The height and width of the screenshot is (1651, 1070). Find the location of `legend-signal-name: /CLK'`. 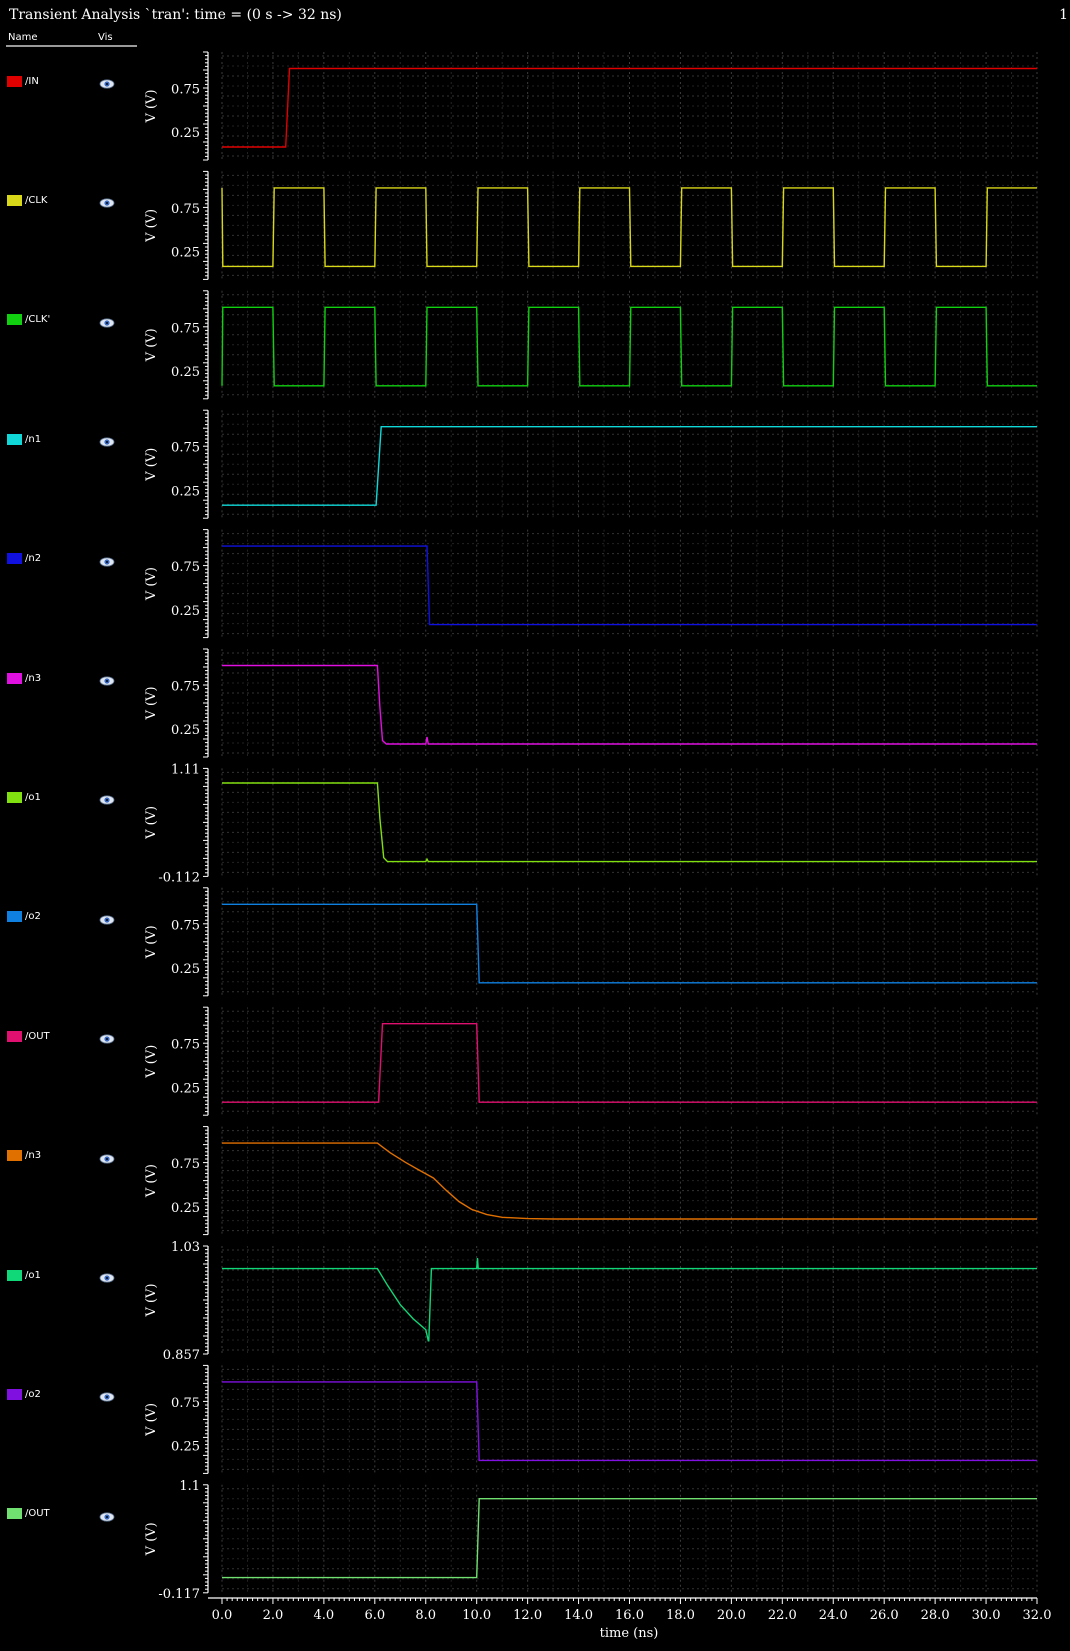

legend-signal-name: /CLK' is located at coordinates (38, 320).